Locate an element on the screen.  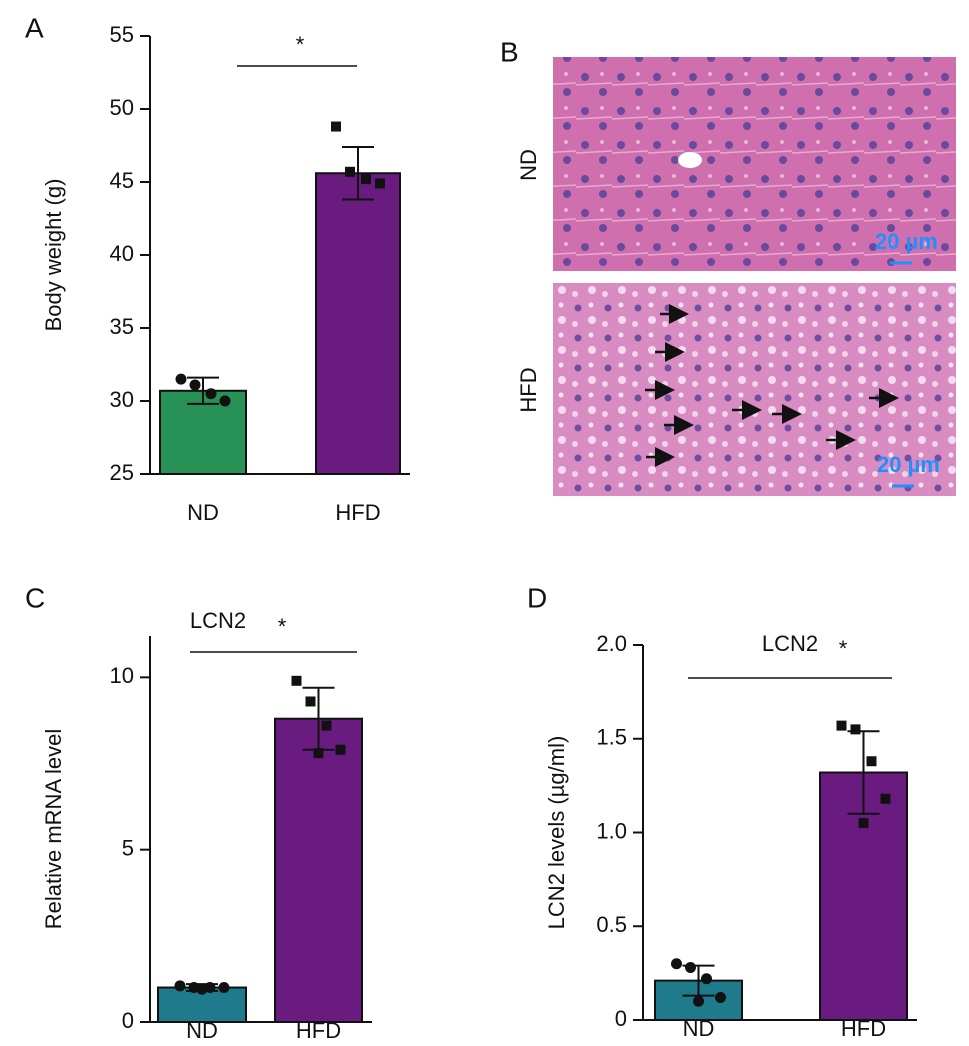
y-tick-label: 10 is located at coordinates (122, 675).